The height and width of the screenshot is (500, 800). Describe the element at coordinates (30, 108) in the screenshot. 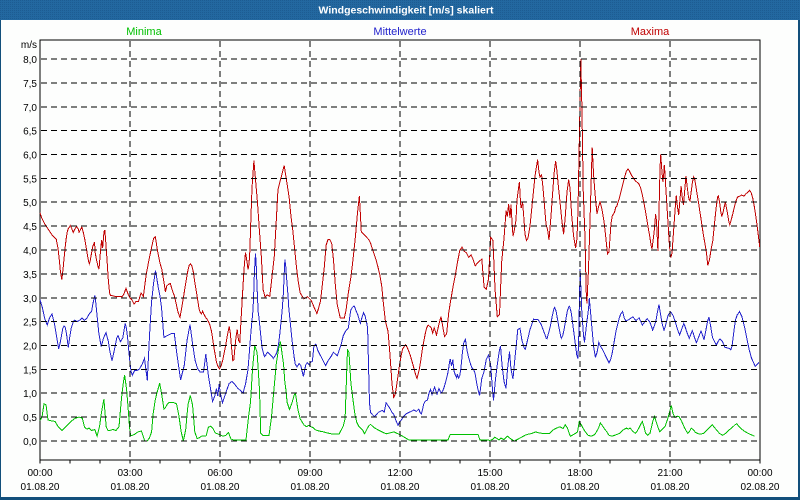

I see `svg-text: 7,0` at that location.